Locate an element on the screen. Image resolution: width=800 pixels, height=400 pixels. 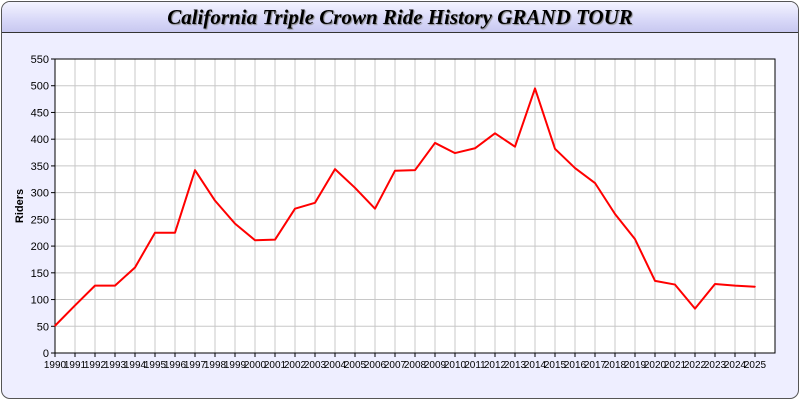
x-tick-label: 1997 is located at coordinates (195, 365).